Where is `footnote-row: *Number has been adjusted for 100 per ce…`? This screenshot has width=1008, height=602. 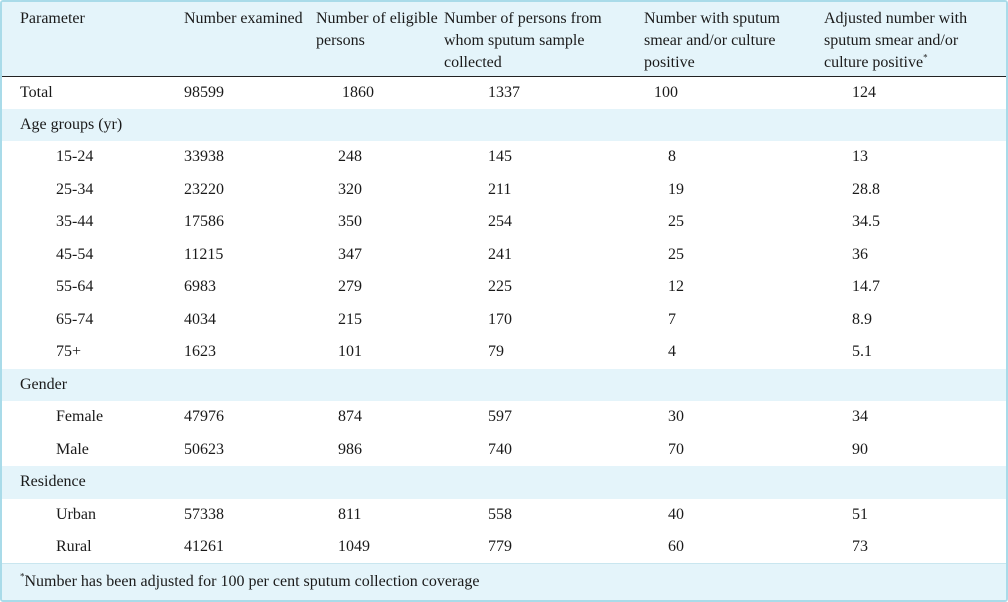 footnote-row: *Number has been adjusted for 100 per ce… is located at coordinates (504, 581).